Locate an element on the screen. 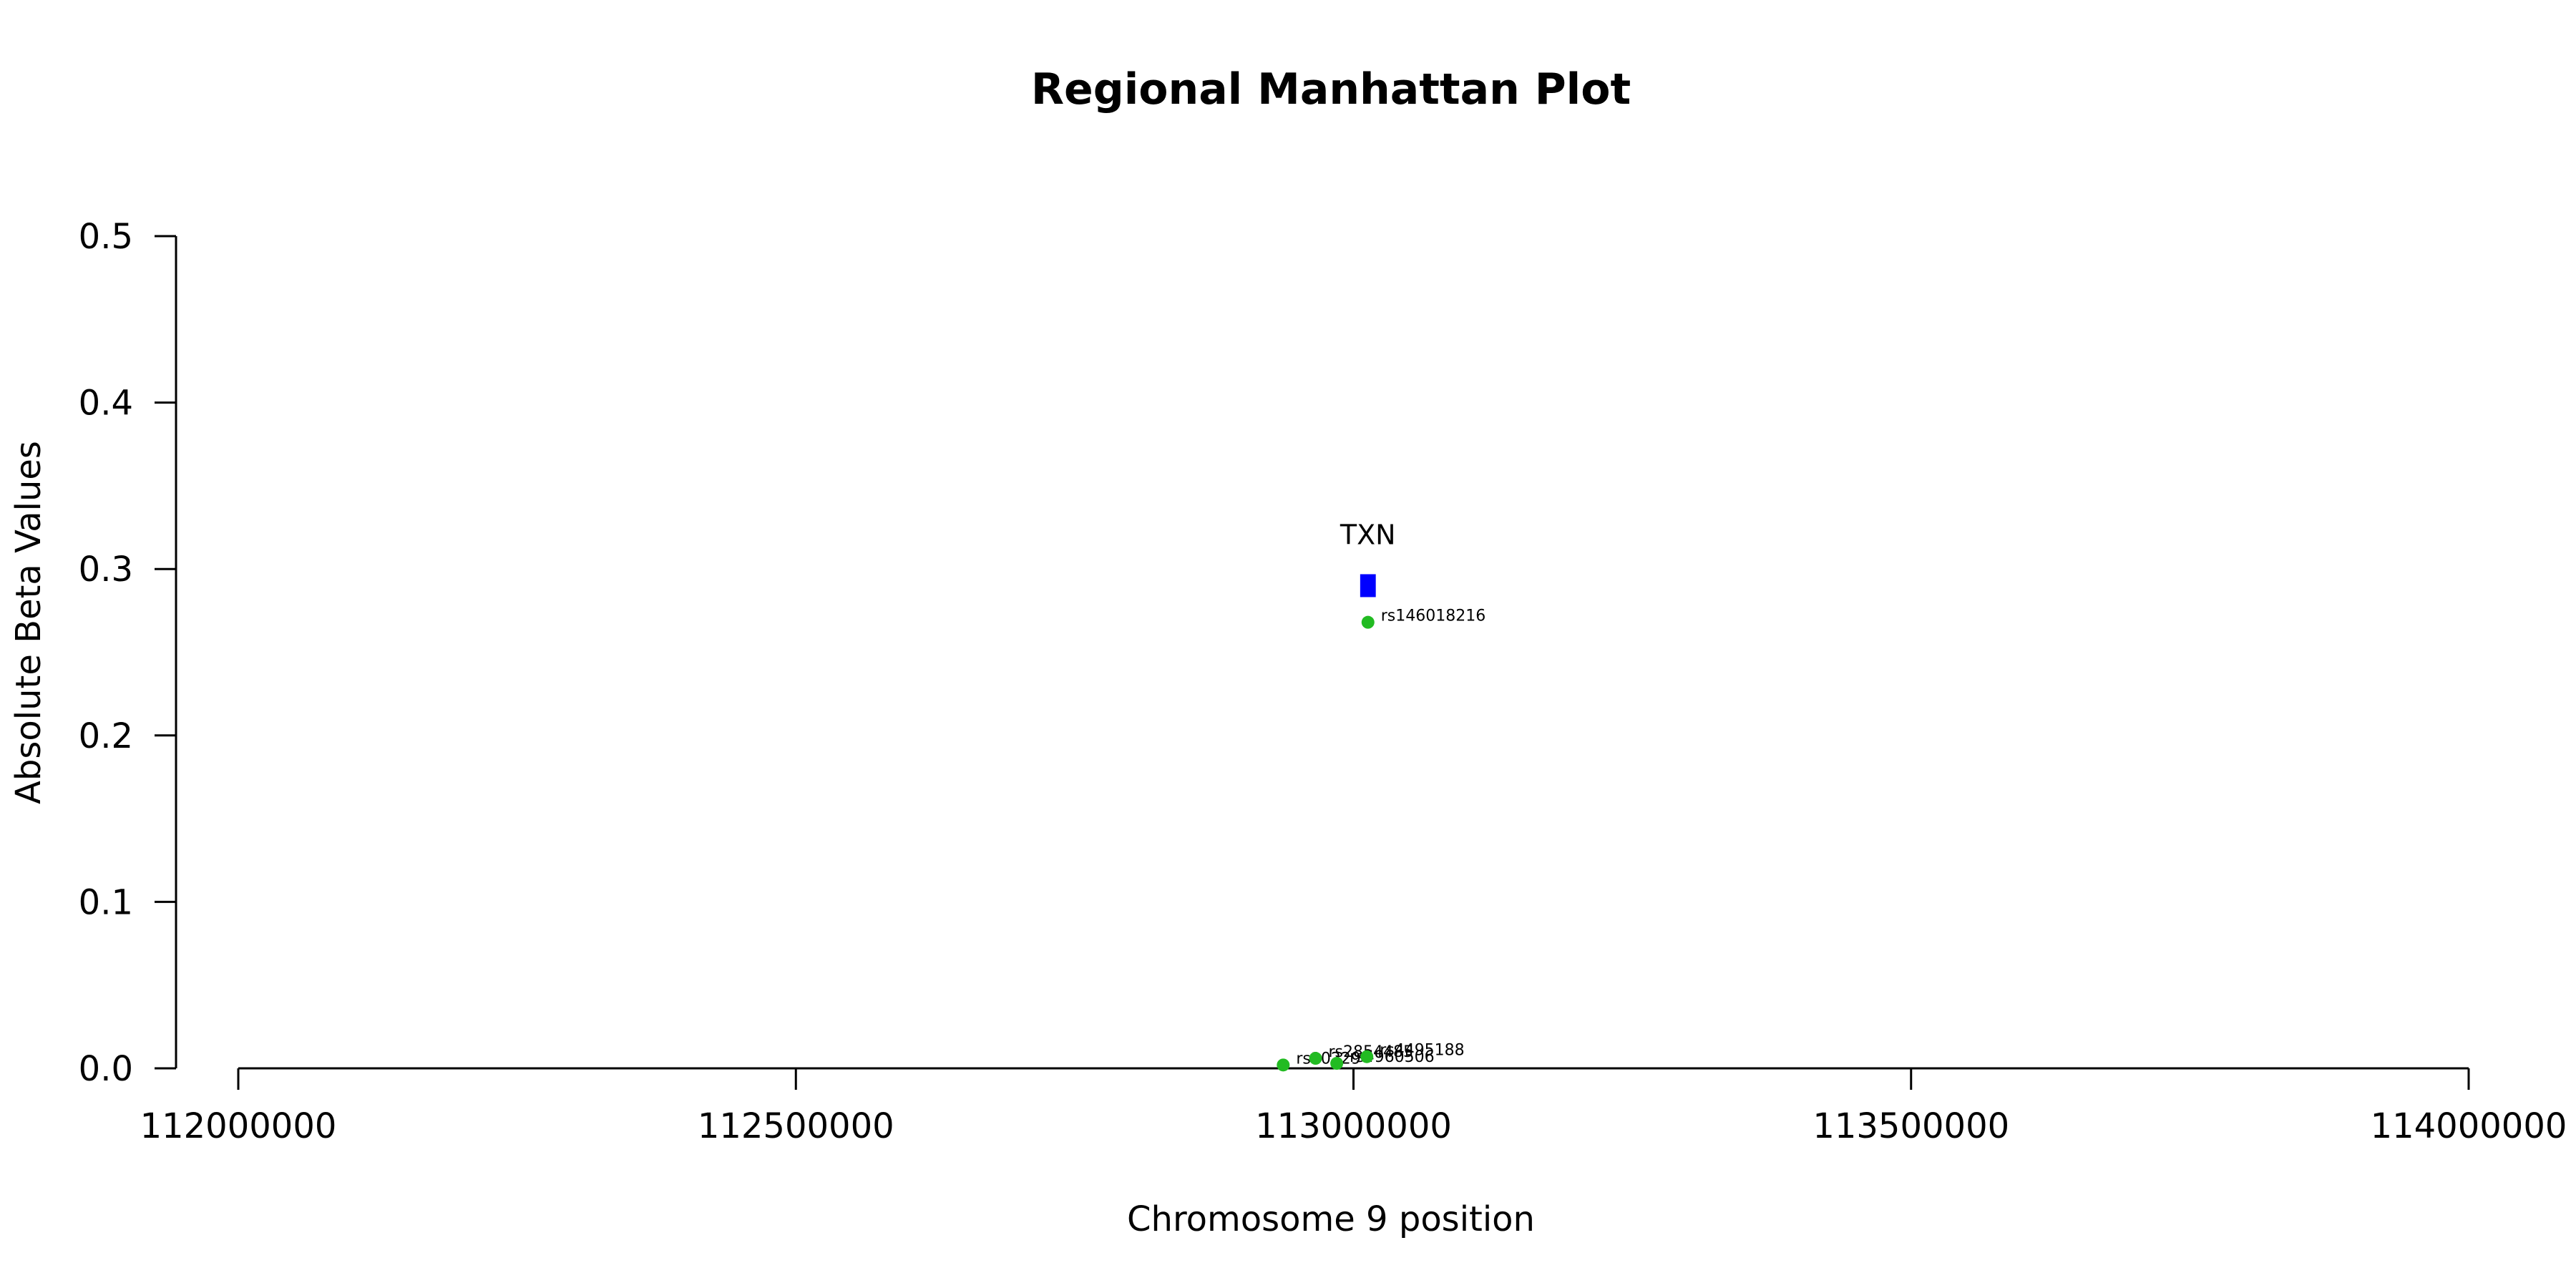 This screenshot has height=1288, width=2576. snp-label: rs10229 is located at coordinates (1328, 1059).